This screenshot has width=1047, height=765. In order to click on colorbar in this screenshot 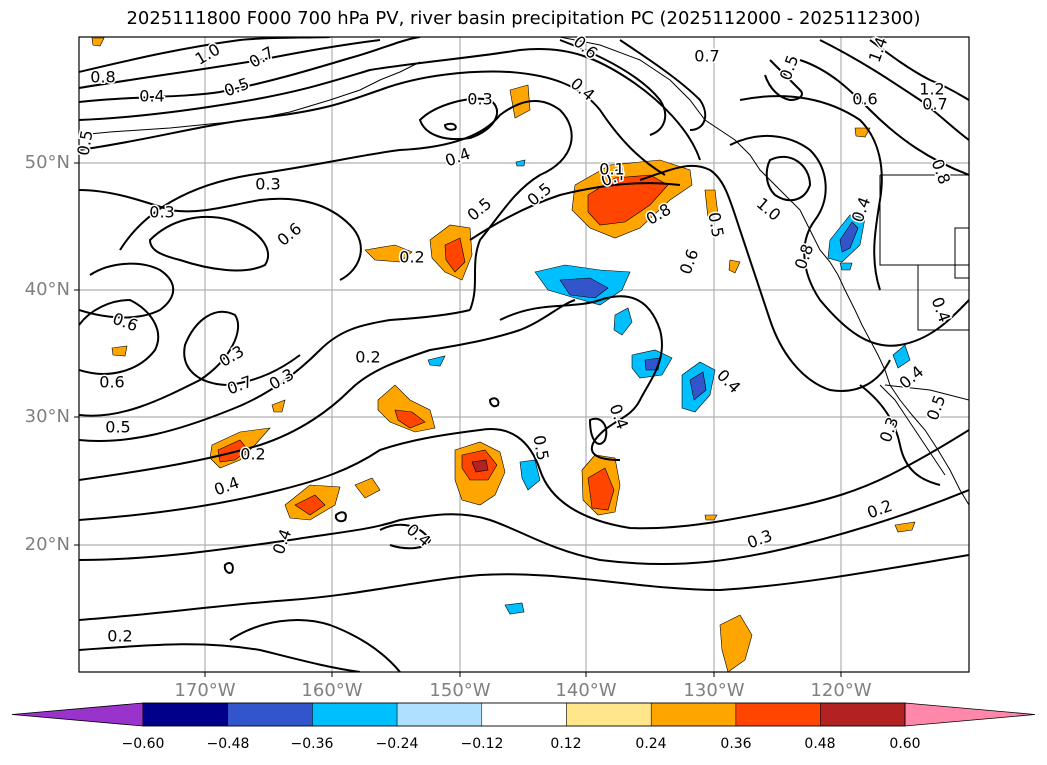, I will do `click(523, 714)`.